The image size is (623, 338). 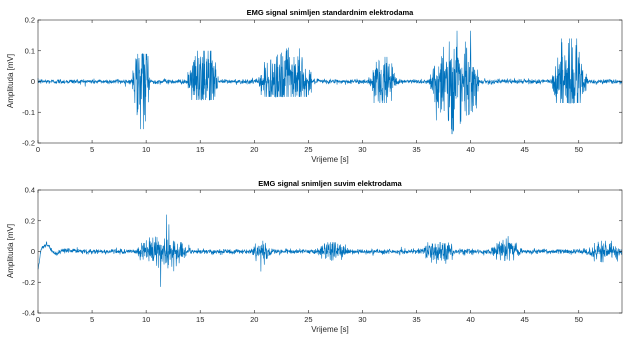 I want to click on chart-title: EMG signal snimljen suvim elektrodama, so click(x=330, y=183).